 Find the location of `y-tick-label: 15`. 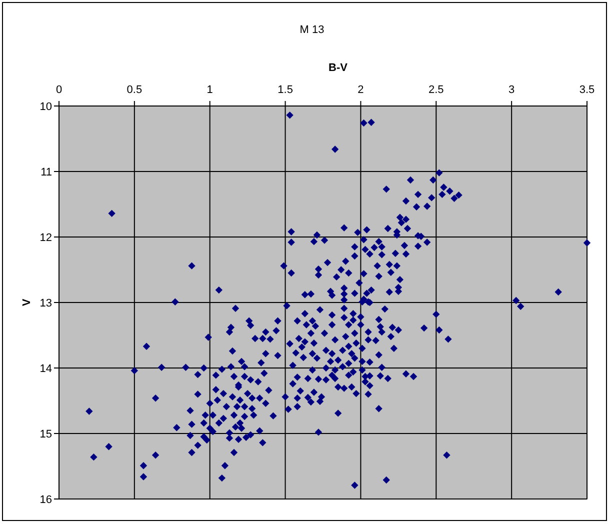

y-tick-label: 15 is located at coordinates (46, 434).